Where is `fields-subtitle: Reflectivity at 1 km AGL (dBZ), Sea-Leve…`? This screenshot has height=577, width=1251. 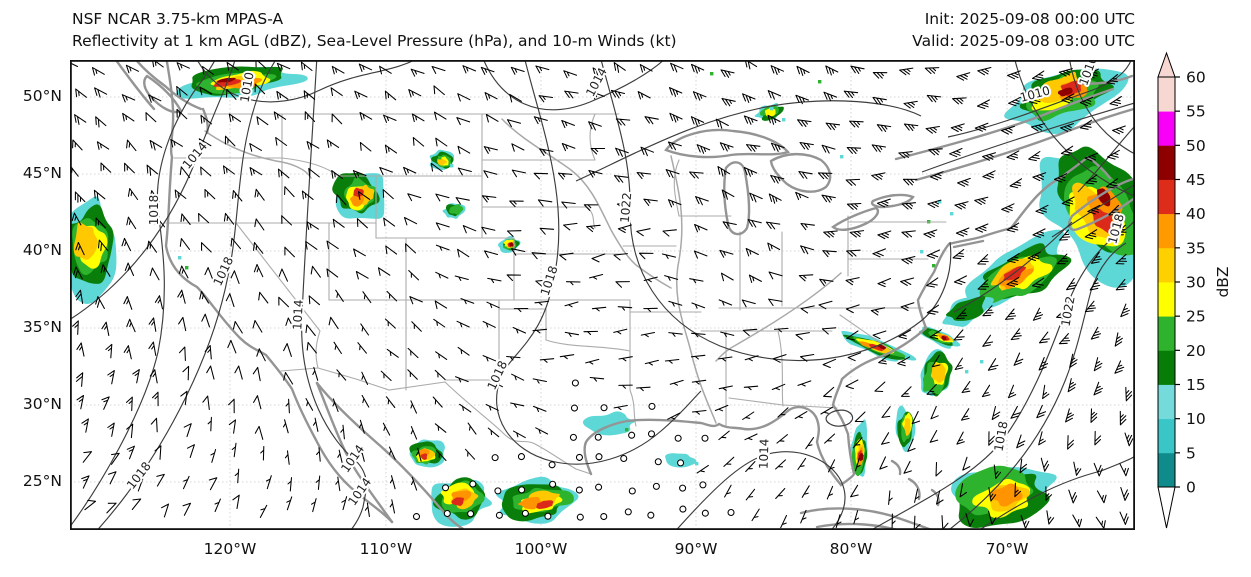
fields-subtitle: Reflectivity at 1 km AGL (dBZ), Sea-Leve… is located at coordinates (374, 41).